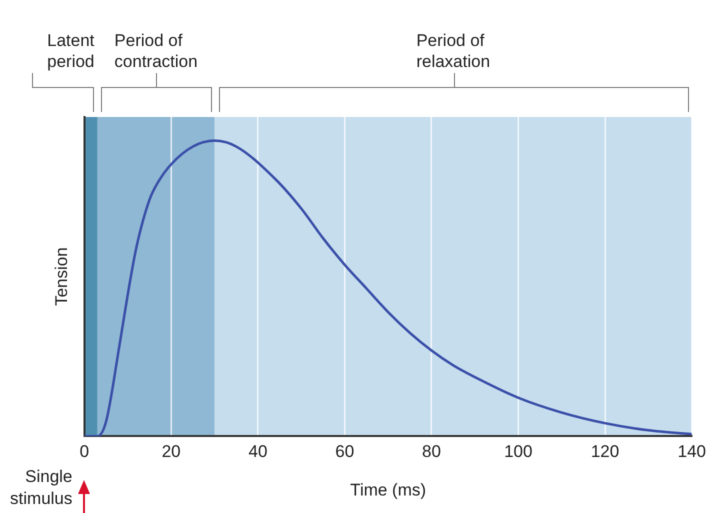  I want to click on y-axis-title: Tension, so click(61, 276).